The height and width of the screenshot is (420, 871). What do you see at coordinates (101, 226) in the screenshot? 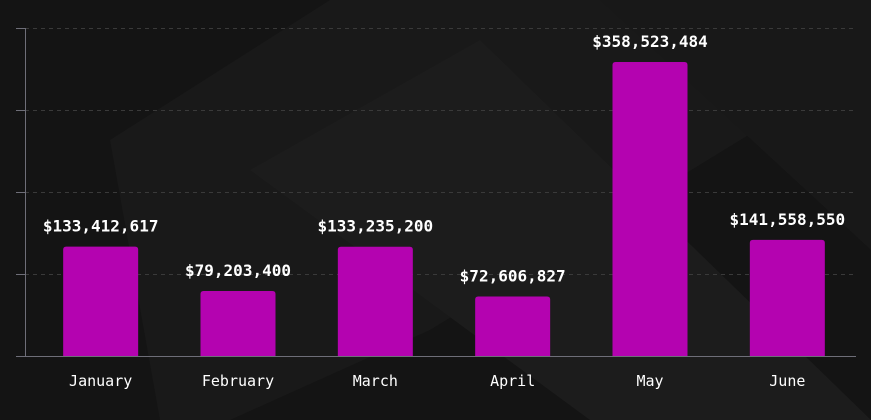
I see `value-label-january: $133,412,617` at bounding box center [101, 226].